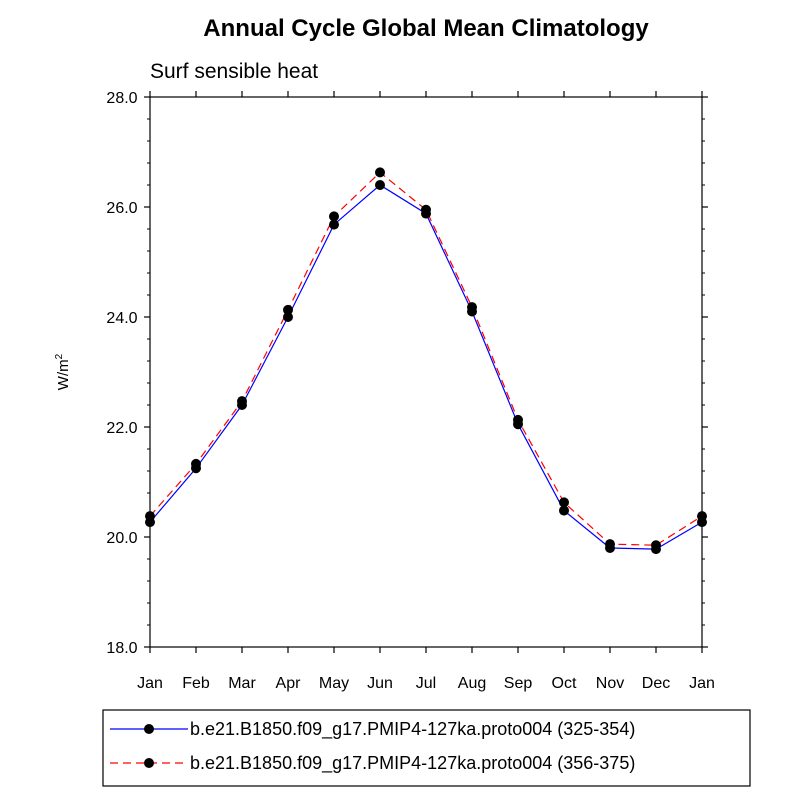  I want to click on x-tick-label: Jul, so click(426, 683).